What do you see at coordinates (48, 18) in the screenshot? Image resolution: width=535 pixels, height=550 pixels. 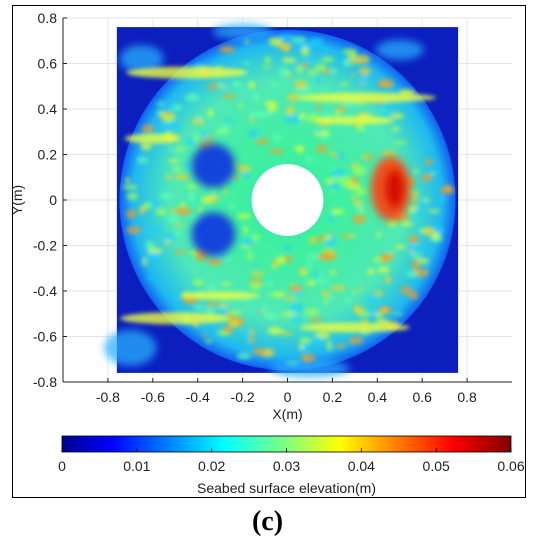 I see `y-tick-label-0: 0.8` at bounding box center [48, 18].